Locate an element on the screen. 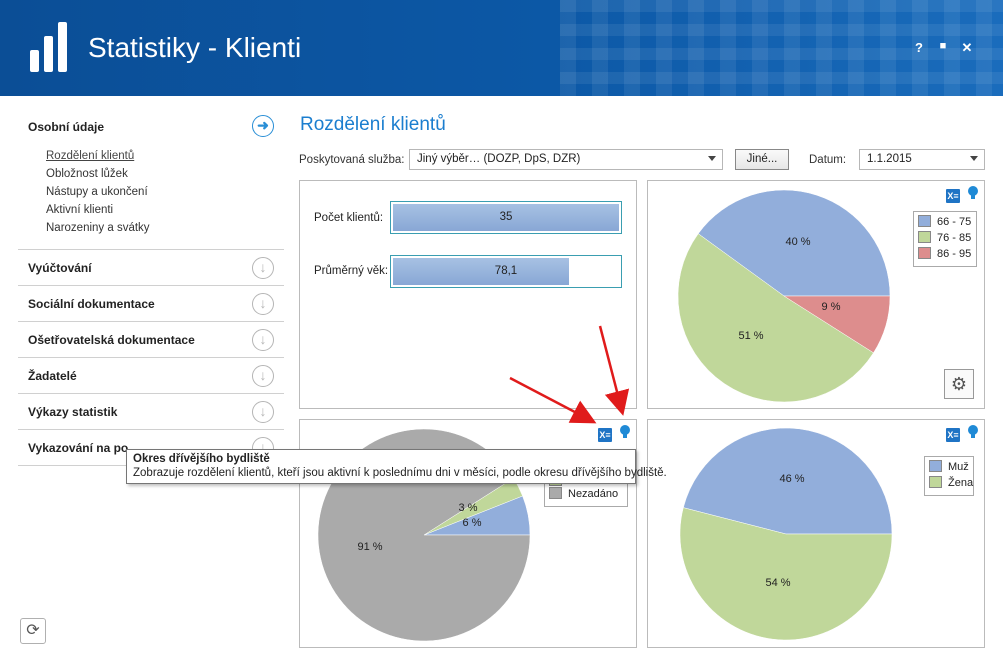 Image resolution: width=1003 pixels, height=663 pixels. age-chart-panel: 40 % 51 % 9 % X≡ 66 - 75 76 - 85 86 - 95 is located at coordinates (816, 294).